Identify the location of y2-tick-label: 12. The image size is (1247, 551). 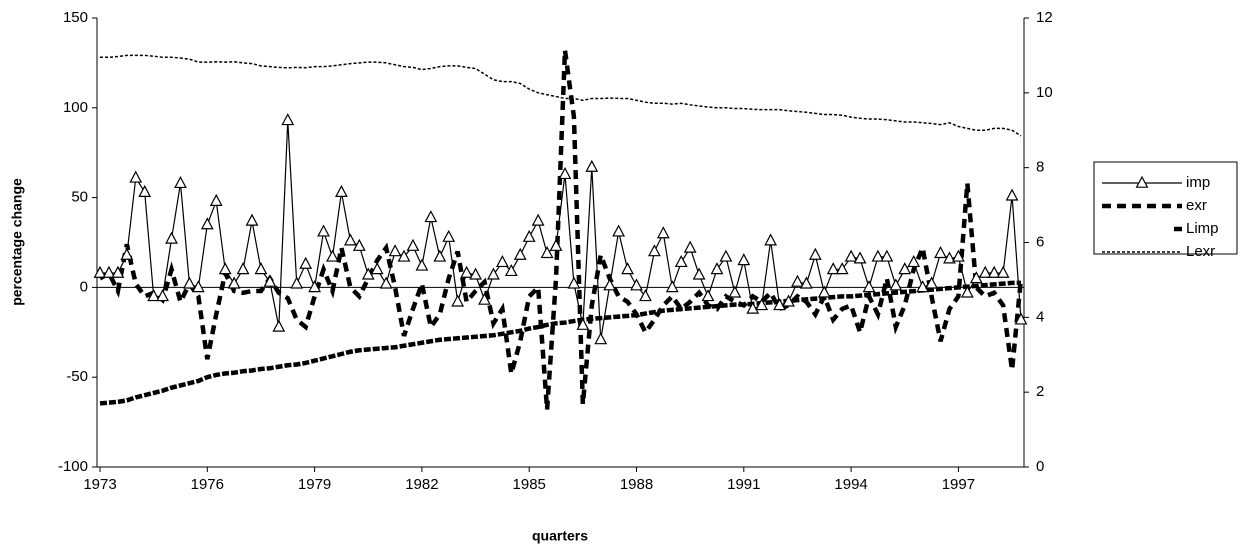
(1044, 17).